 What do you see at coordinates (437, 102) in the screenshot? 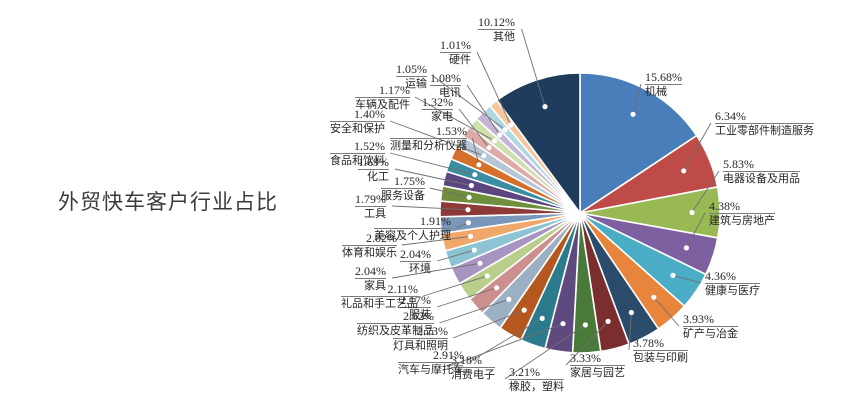
I see `pie-label-percent: 1.32%` at bounding box center [437, 102].